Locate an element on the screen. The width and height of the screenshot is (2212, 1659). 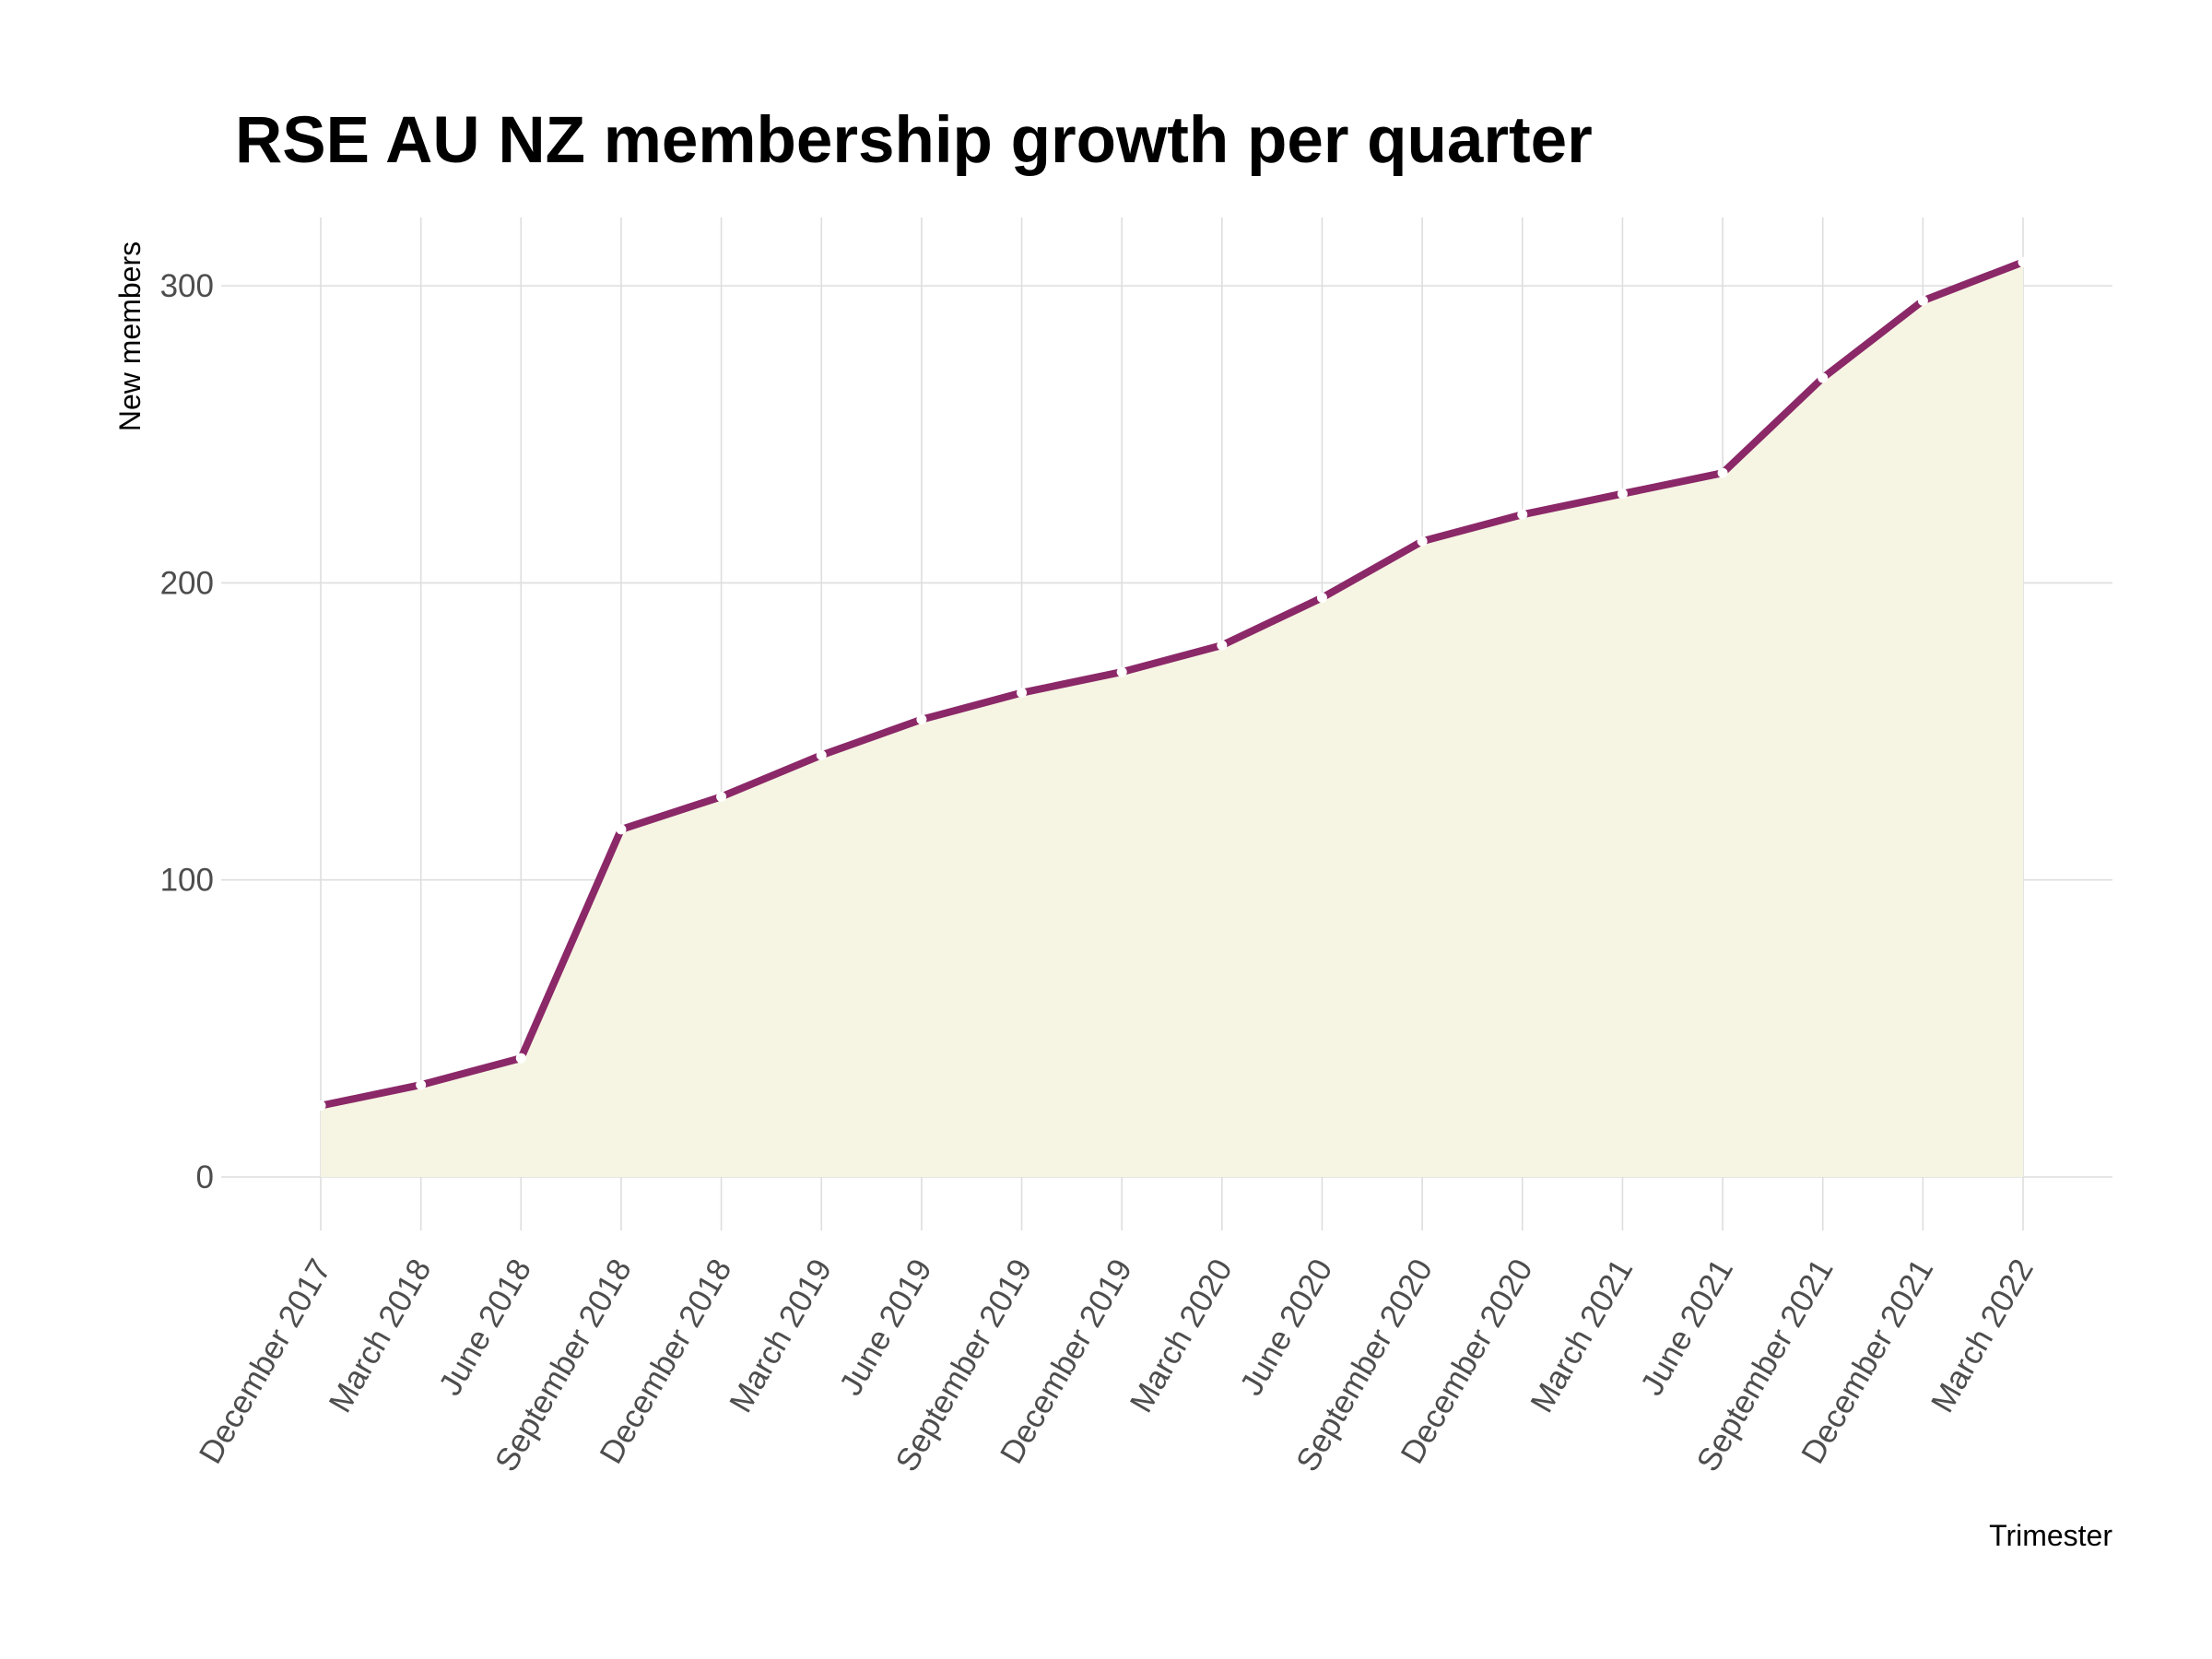
y-tick-label: 0 is located at coordinates (205, 1177).